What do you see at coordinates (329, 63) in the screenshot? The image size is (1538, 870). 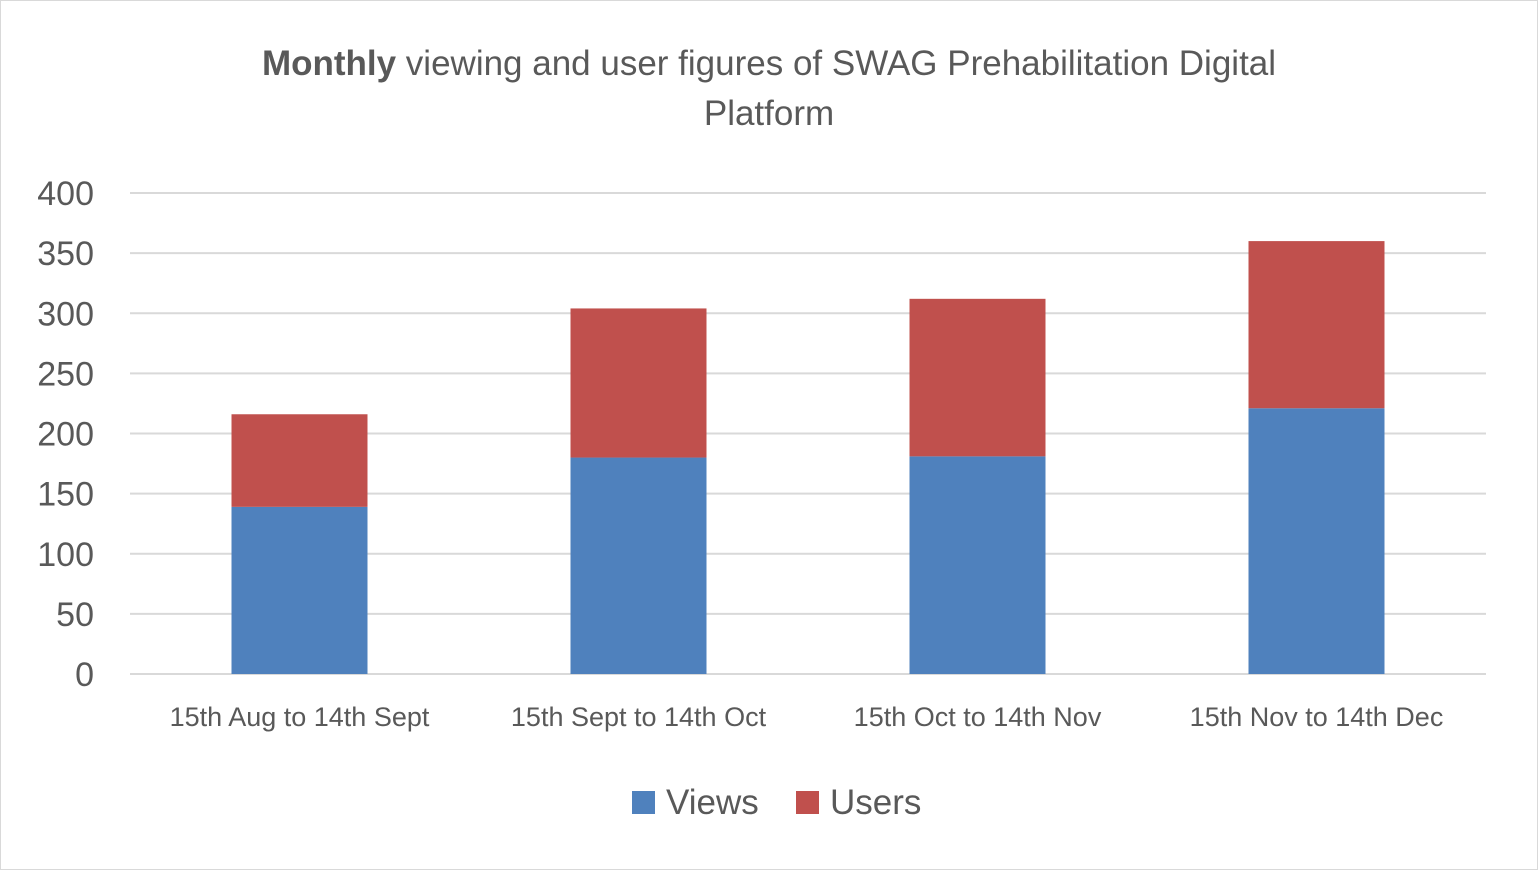 I see `chart-title-bold: Monthly` at bounding box center [329, 63].